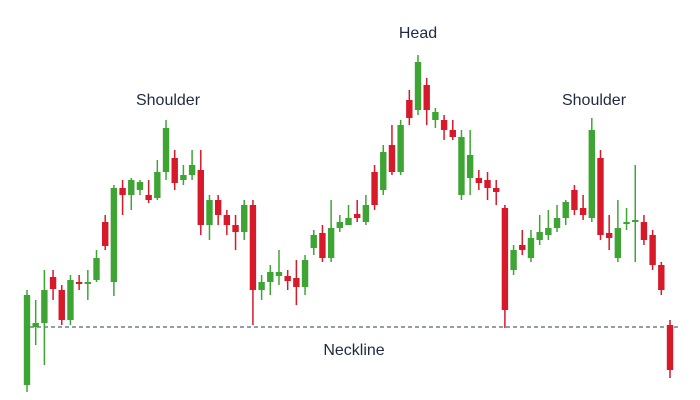  What do you see at coordinates (418, 33) in the screenshot?
I see `annotation: Head` at bounding box center [418, 33].